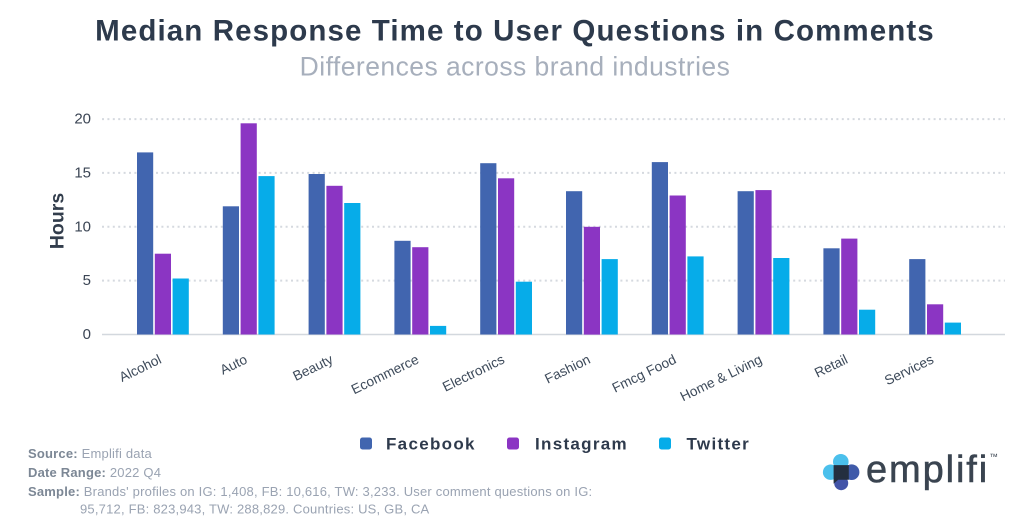  What do you see at coordinates (82, 119) in the screenshot?
I see `svg-text: 20` at bounding box center [82, 119].